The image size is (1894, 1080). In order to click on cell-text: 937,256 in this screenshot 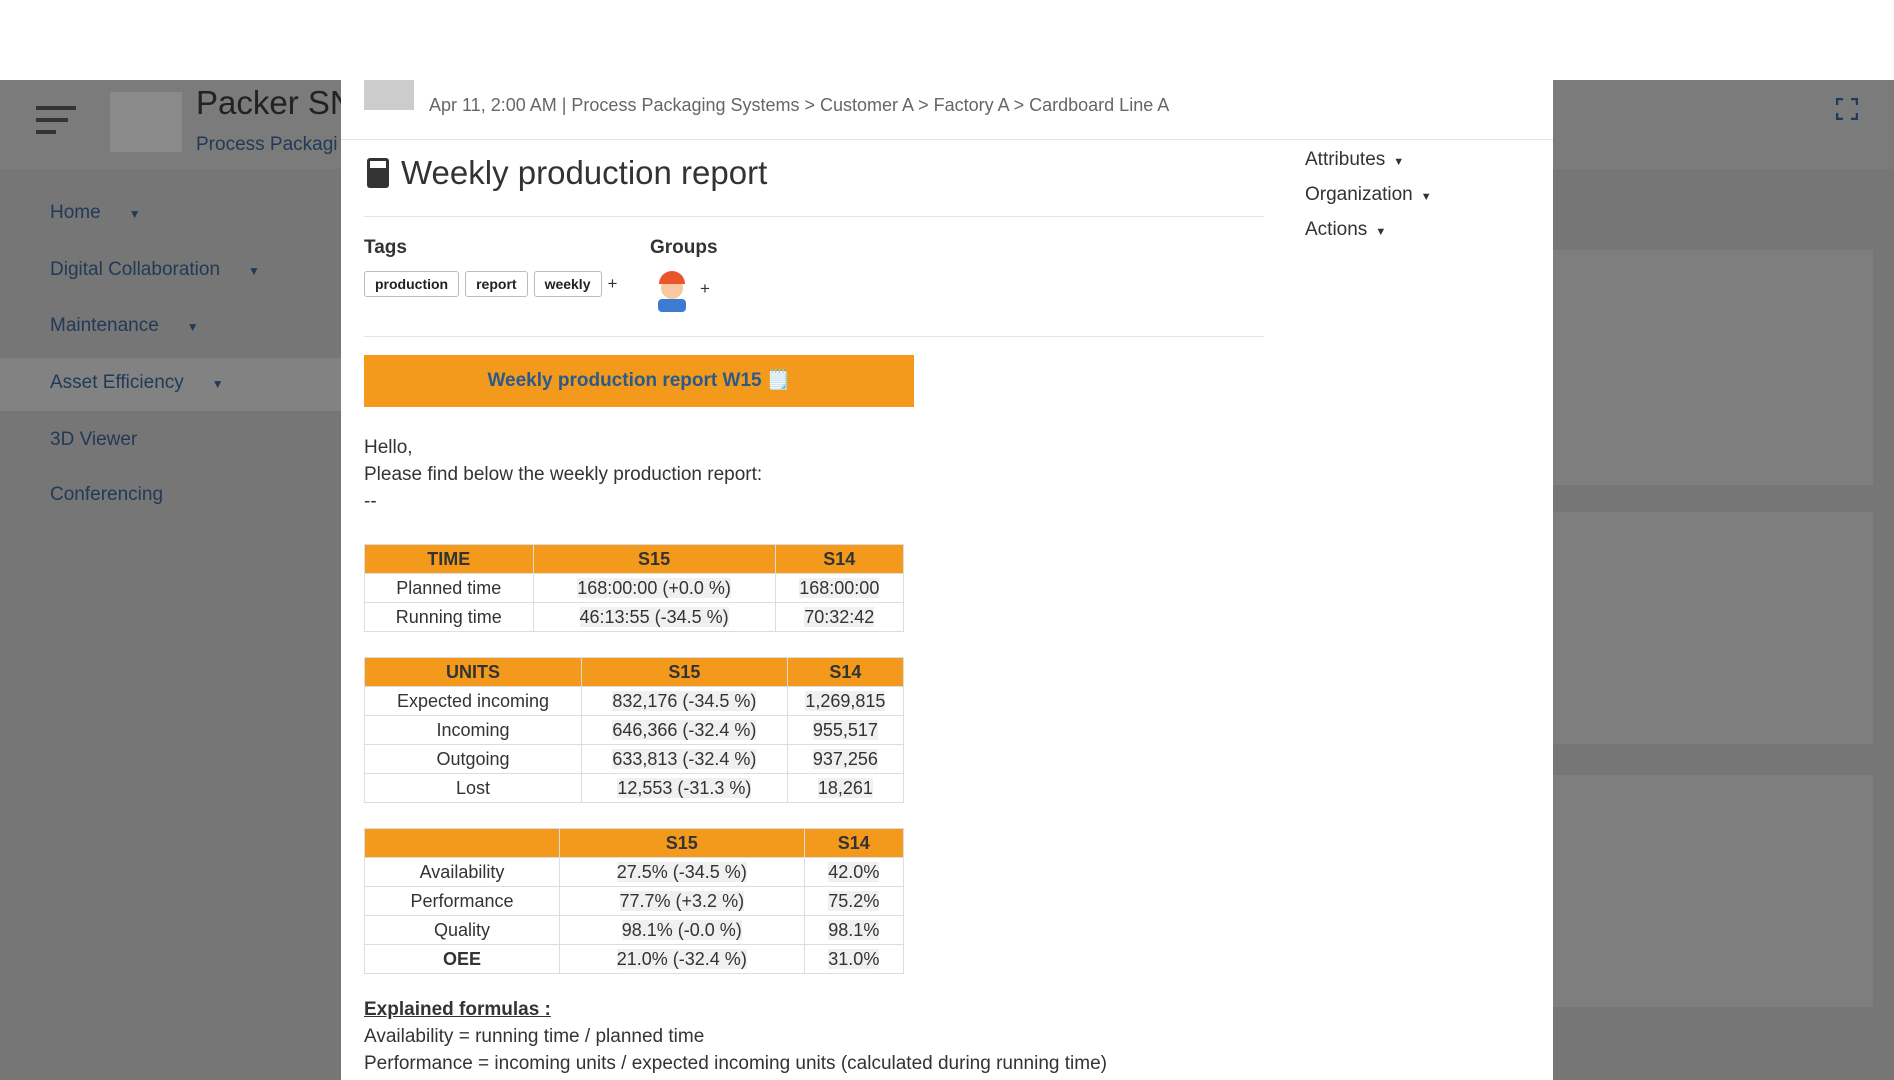, I will do `click(845, 758)`.